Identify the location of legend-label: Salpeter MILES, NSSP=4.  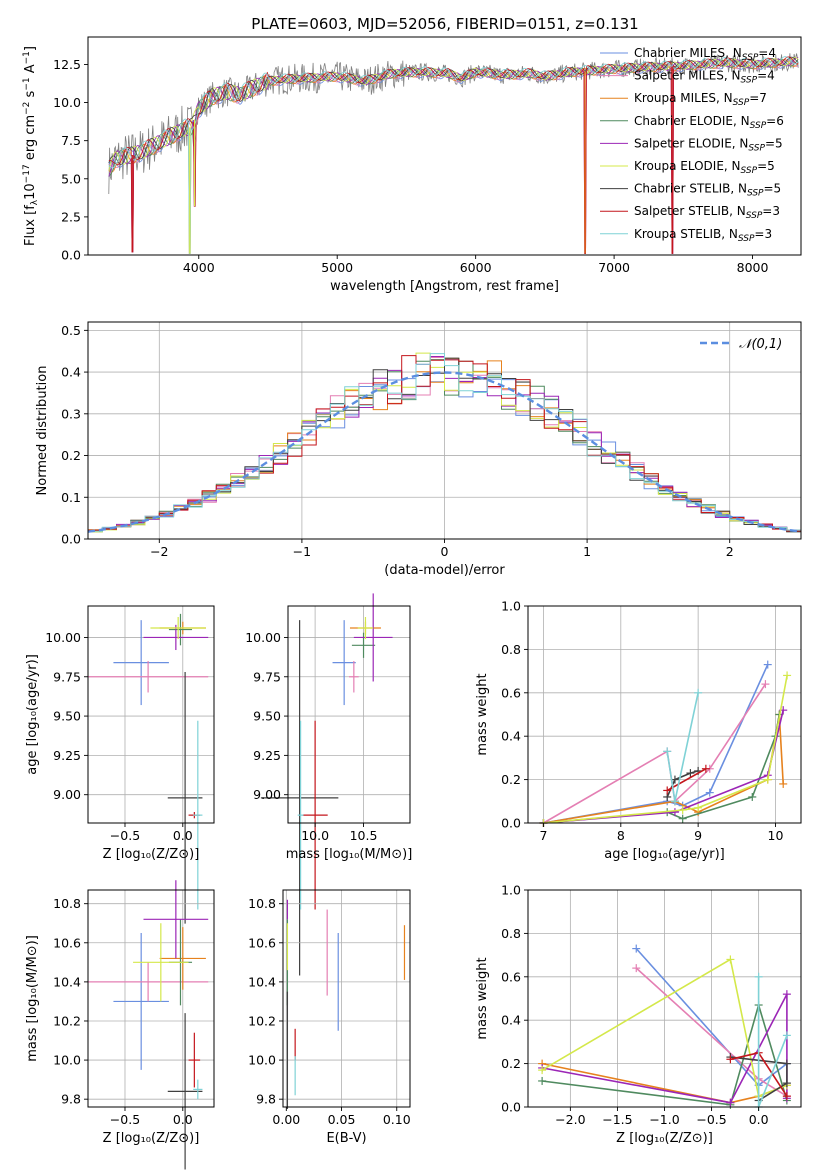
(704, 77).